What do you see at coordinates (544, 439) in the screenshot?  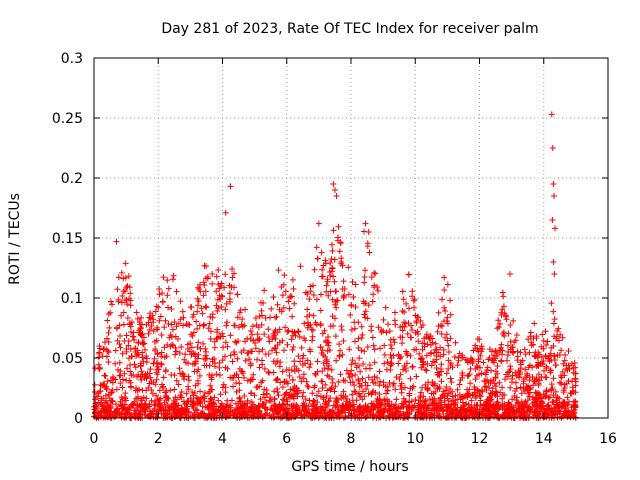 I see `x-tick-label: 14` at bounding box center [544, 439].